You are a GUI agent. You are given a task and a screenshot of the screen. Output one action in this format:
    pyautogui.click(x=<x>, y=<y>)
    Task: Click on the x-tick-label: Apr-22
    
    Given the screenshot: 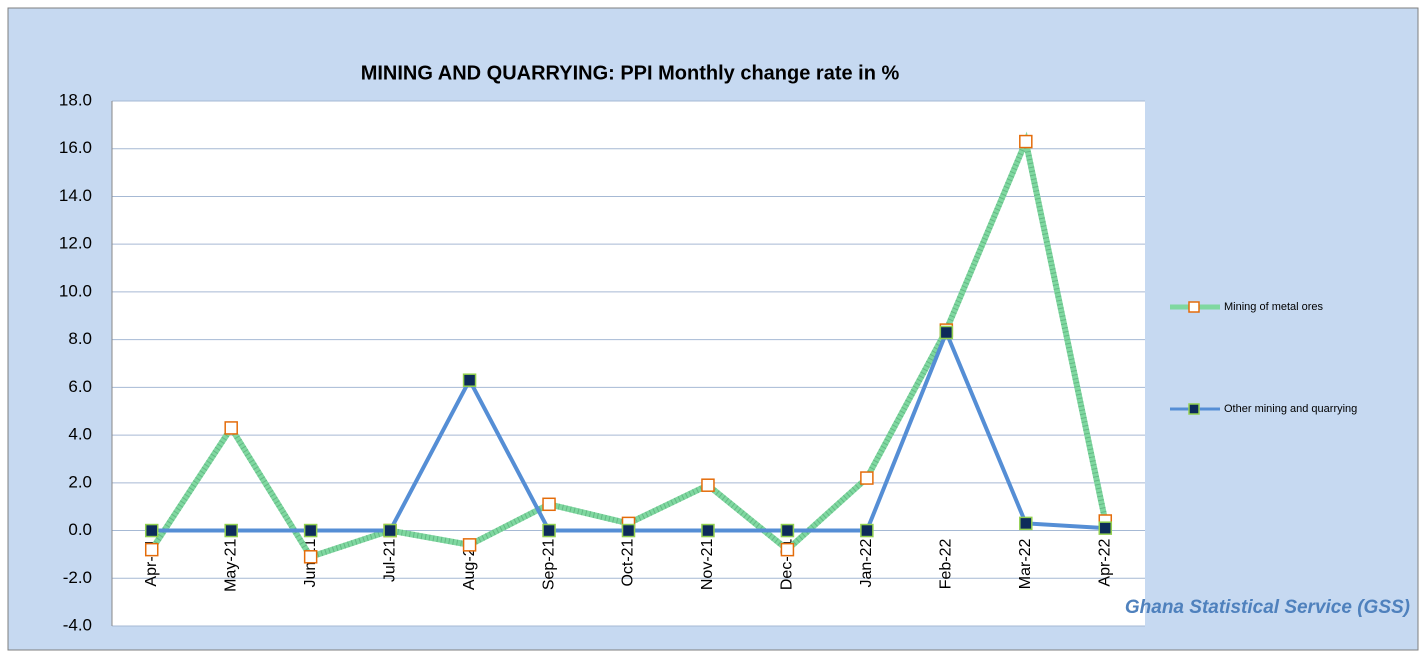 What is the action you would take?
    pyautogui.click(x=1104, y=562)
    